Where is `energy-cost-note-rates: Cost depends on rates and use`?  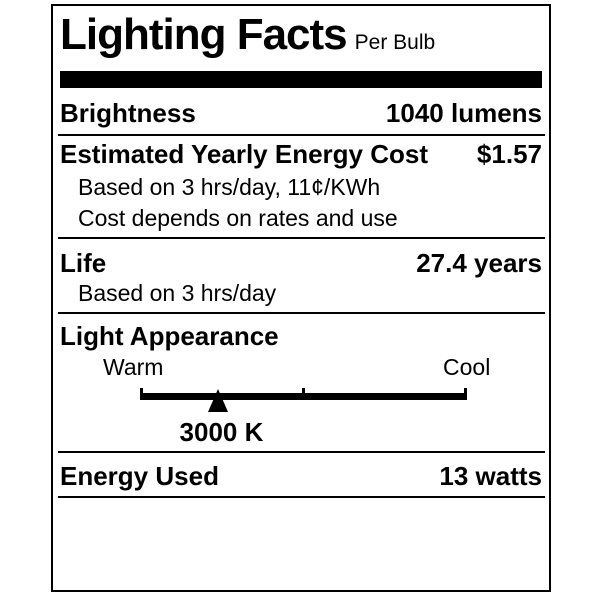 energy-cost-note-rates: Cost depends on rates and use is located at coordinates (238, 218).